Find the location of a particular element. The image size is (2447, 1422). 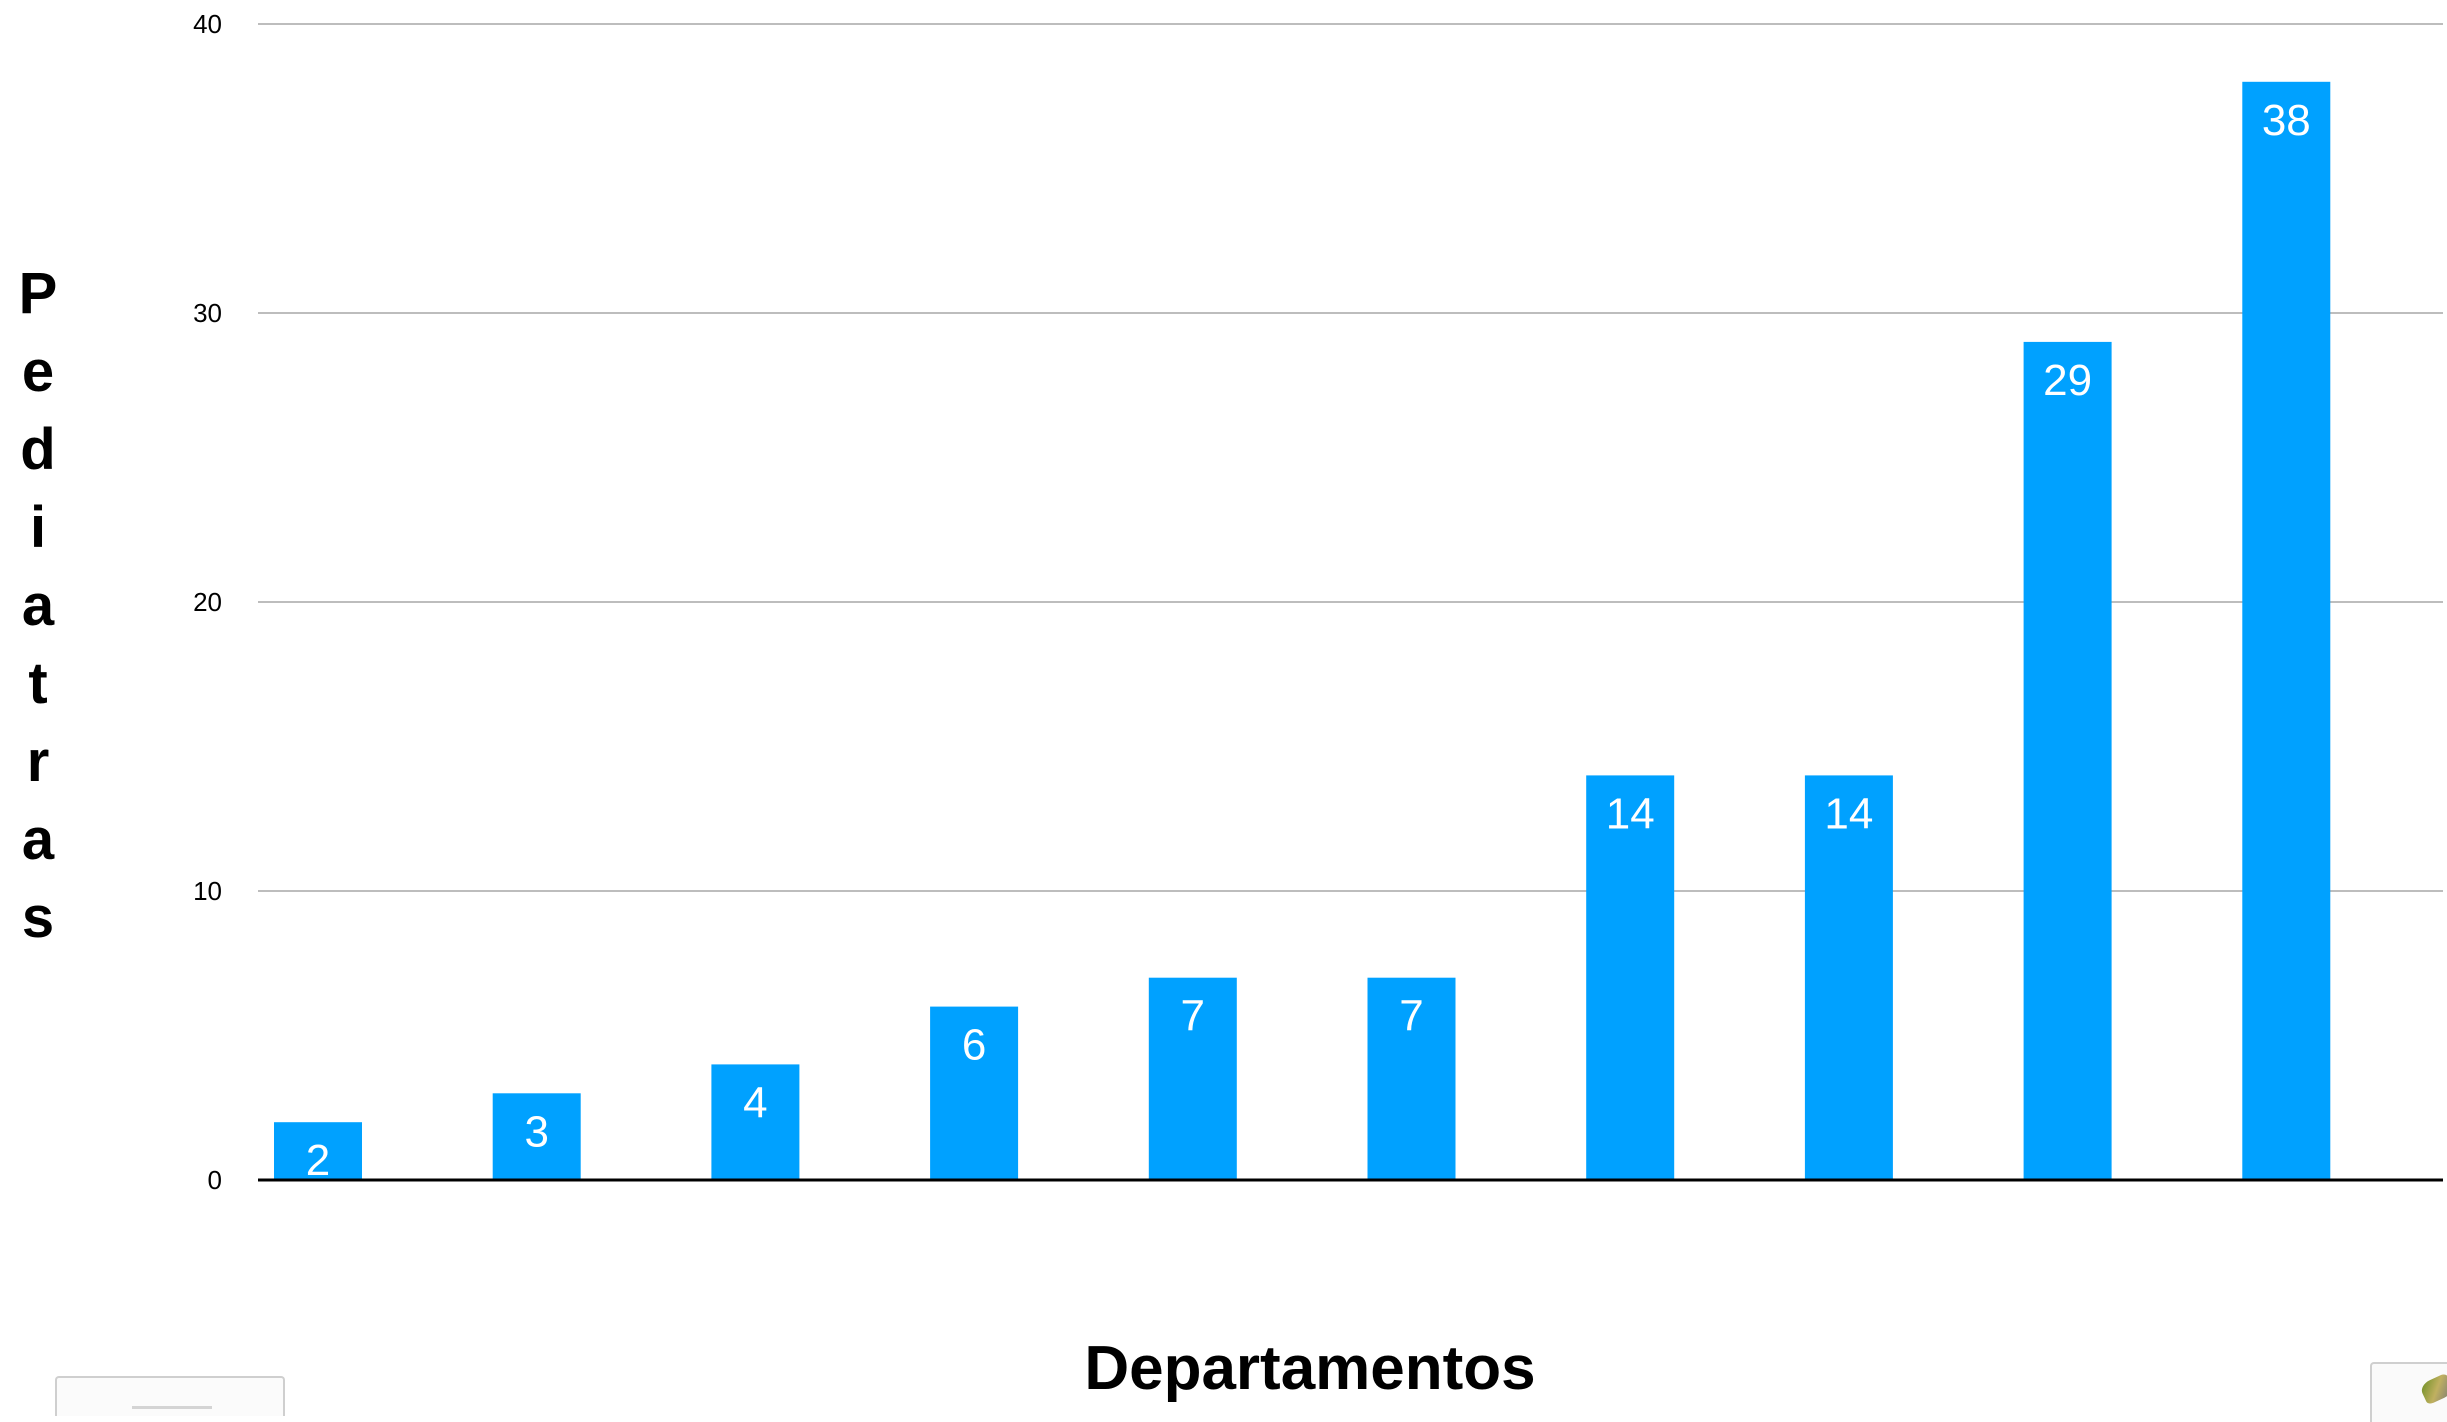

y-axis-ticks: 0 10 20 30 40 is located at coordinates (207, 602).